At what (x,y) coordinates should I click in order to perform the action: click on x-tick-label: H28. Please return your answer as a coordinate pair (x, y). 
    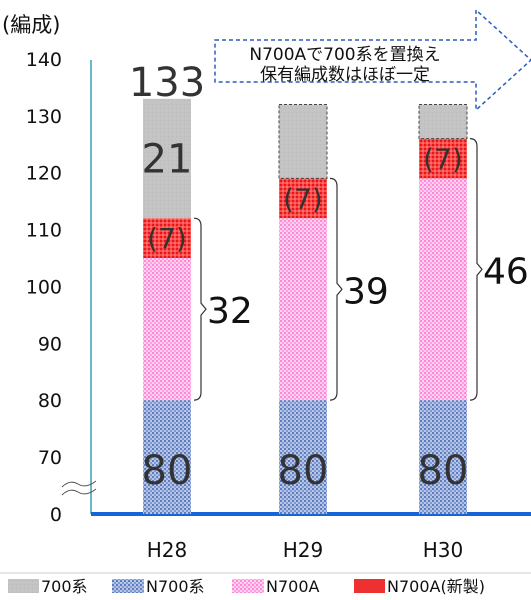
    Looking at the image, I should click on (167, 550).